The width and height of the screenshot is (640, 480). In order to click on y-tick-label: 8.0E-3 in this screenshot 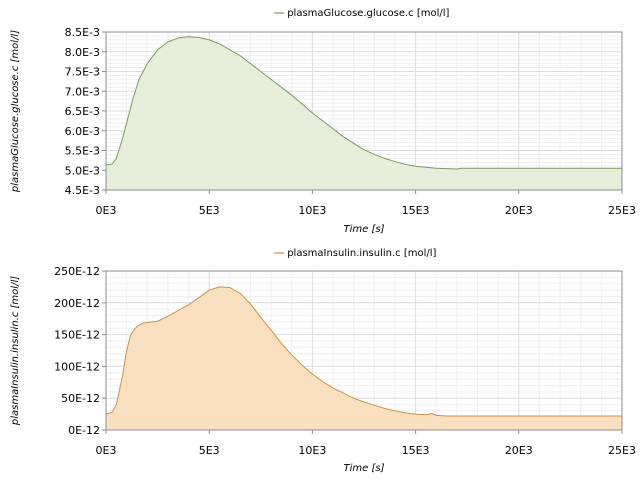, I will do `click(82, 52)`.